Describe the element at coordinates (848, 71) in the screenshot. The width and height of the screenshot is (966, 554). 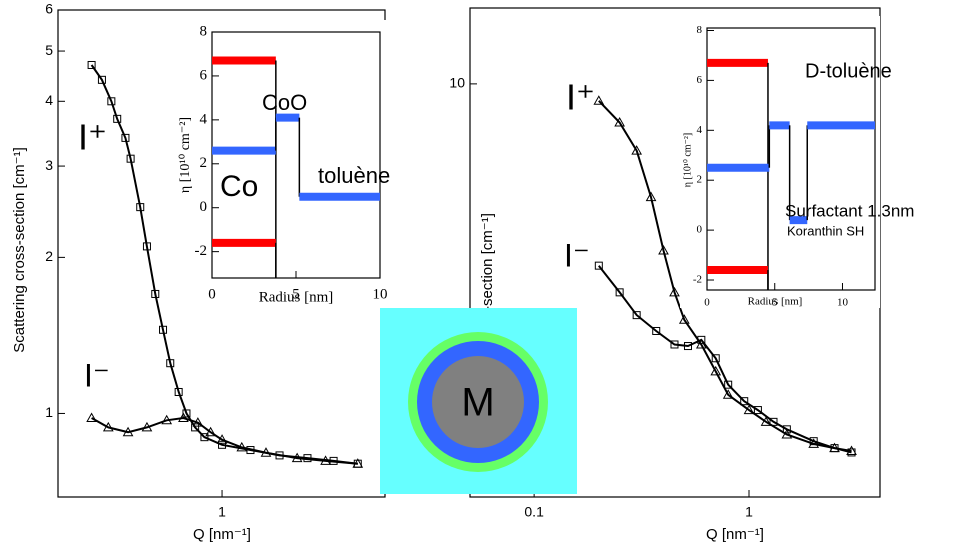
I see `annotation: D-toluène` at that location.